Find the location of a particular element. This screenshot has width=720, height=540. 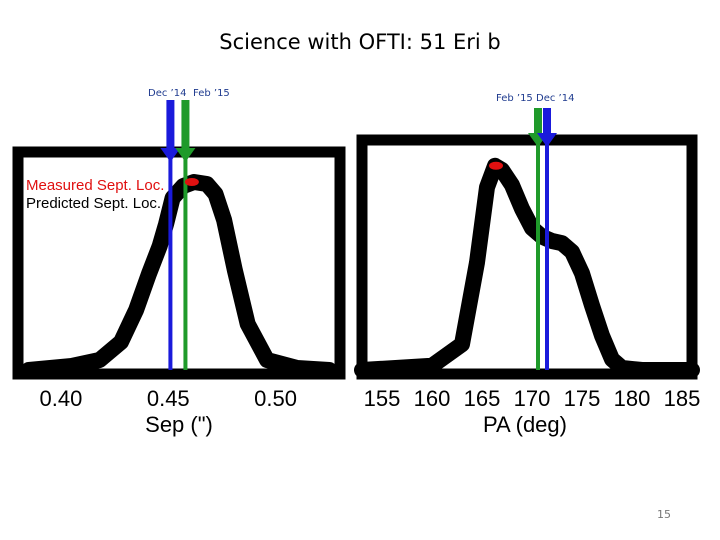

right-x-tick-label: 185 is located at coordinates (682, 398).